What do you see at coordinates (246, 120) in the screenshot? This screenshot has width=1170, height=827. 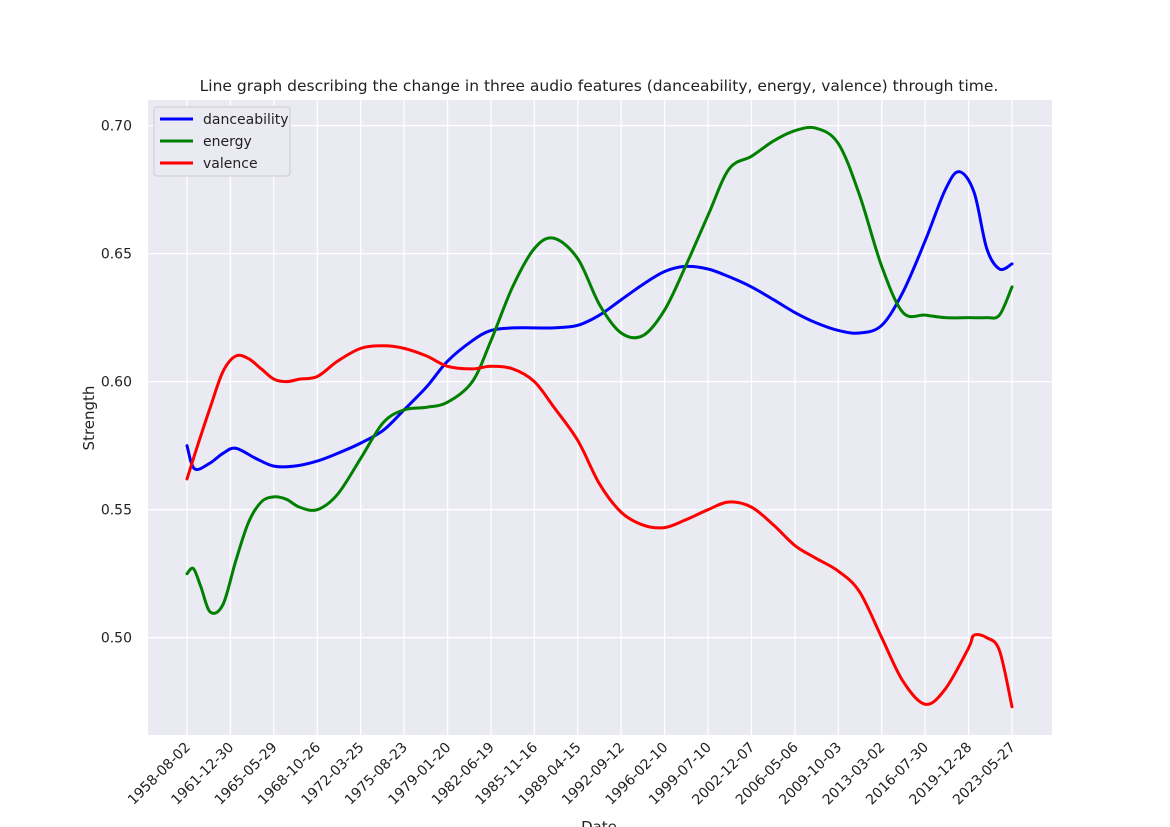 I see `legend-label-danceability: danceability` at bounding box center [246, 120].